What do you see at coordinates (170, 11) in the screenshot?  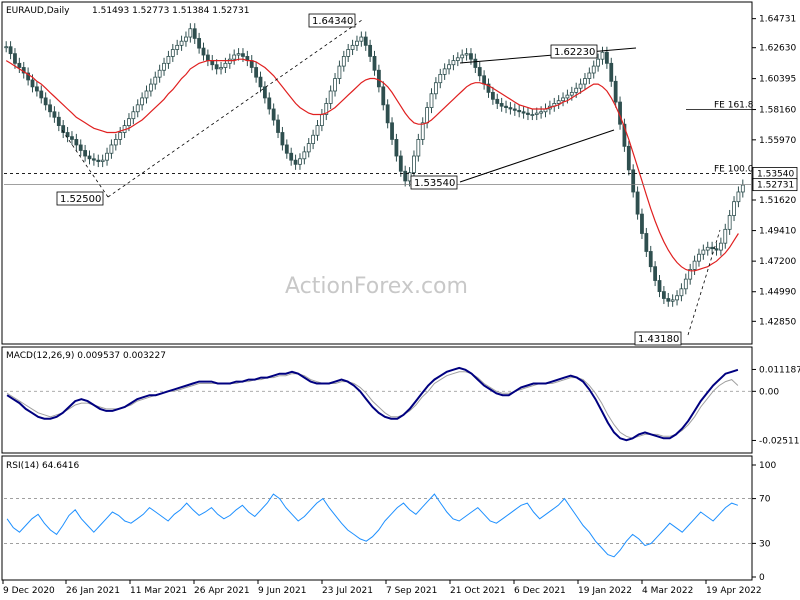 I see `ohlc-label: 1.51493 1.52773 1.51384 1.52731` at bounding box center [170, 11].